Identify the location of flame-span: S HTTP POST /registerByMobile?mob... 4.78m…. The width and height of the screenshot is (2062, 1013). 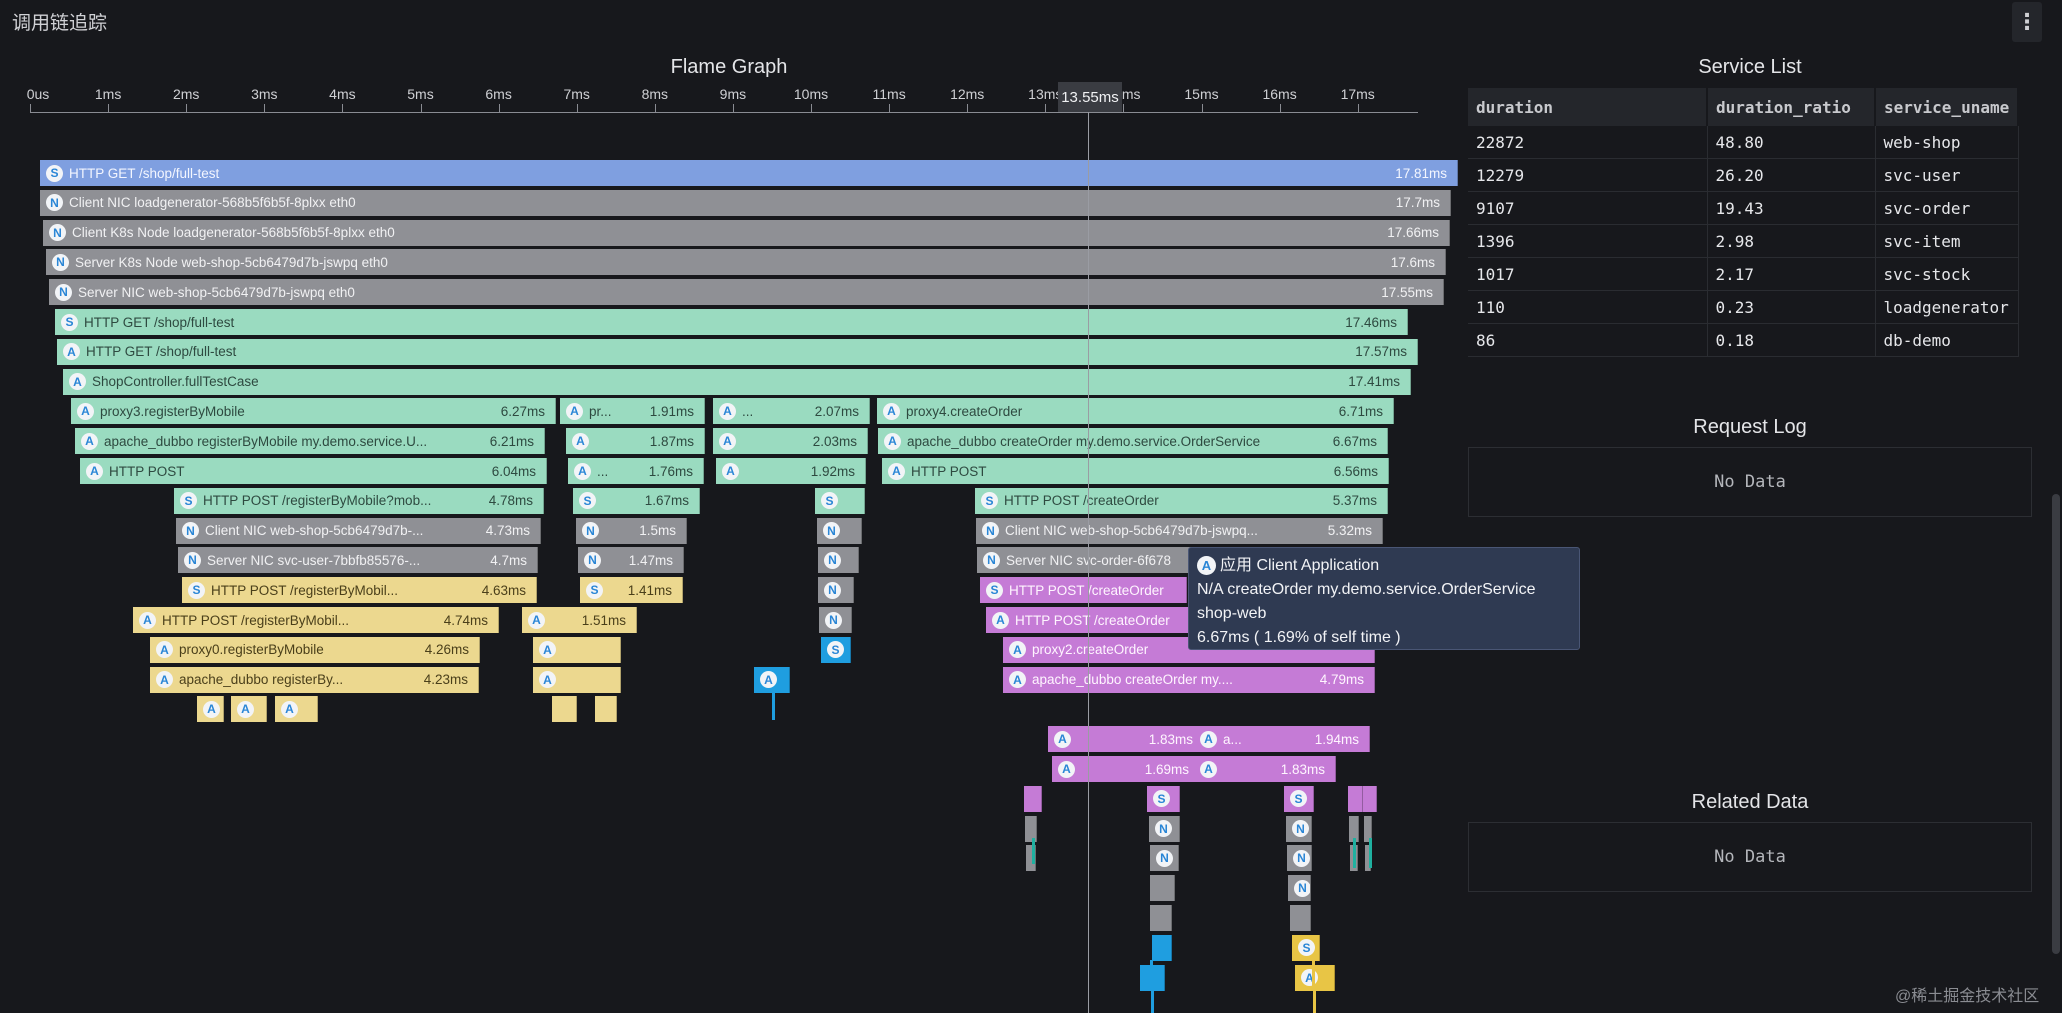
(359, 500).